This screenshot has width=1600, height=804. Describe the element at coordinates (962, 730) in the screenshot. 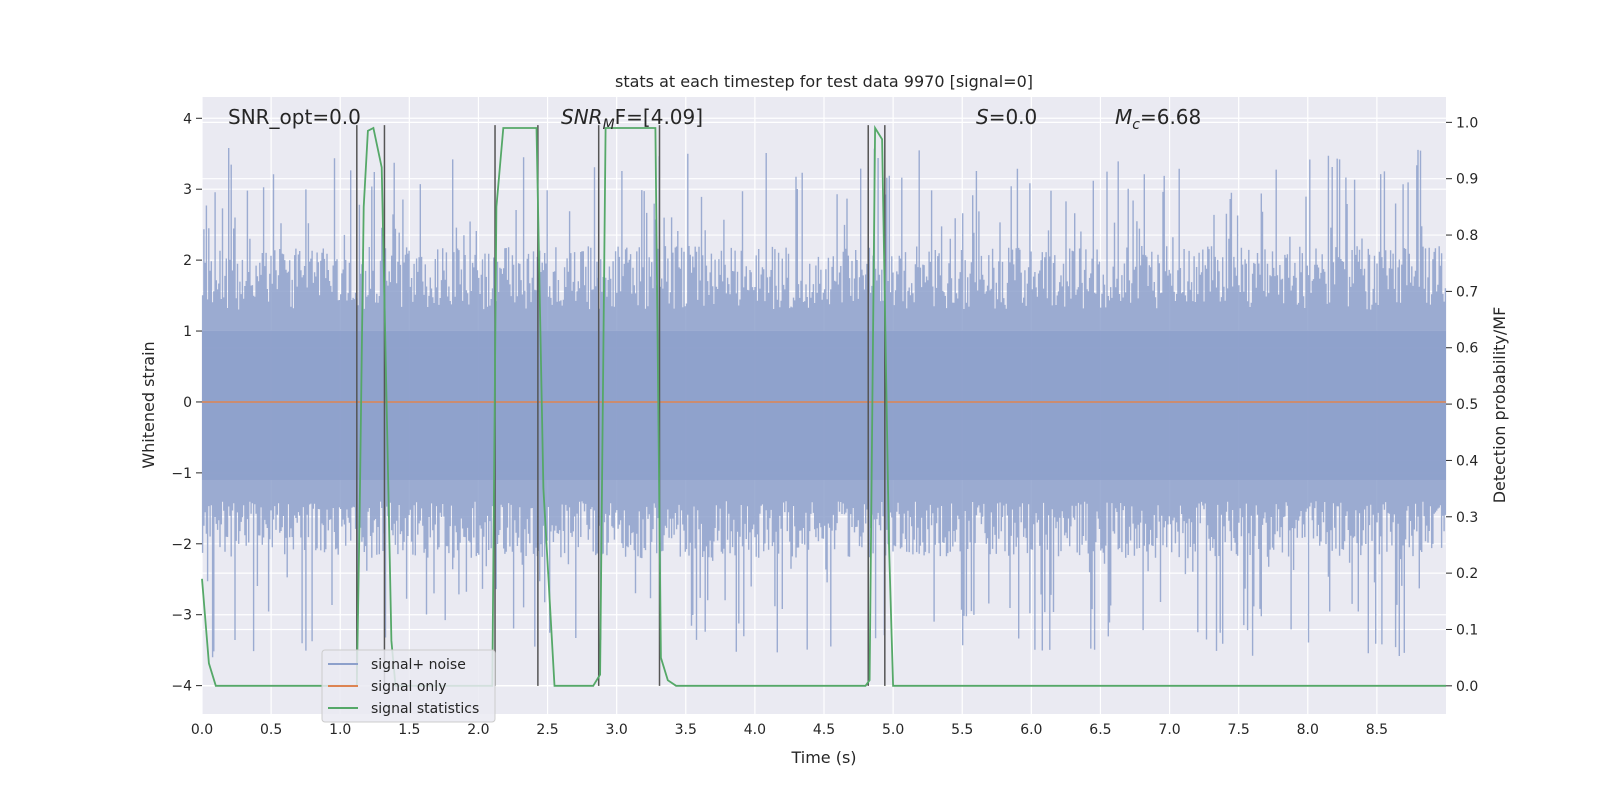

I see `x-tick-label: 5.5` at that location.